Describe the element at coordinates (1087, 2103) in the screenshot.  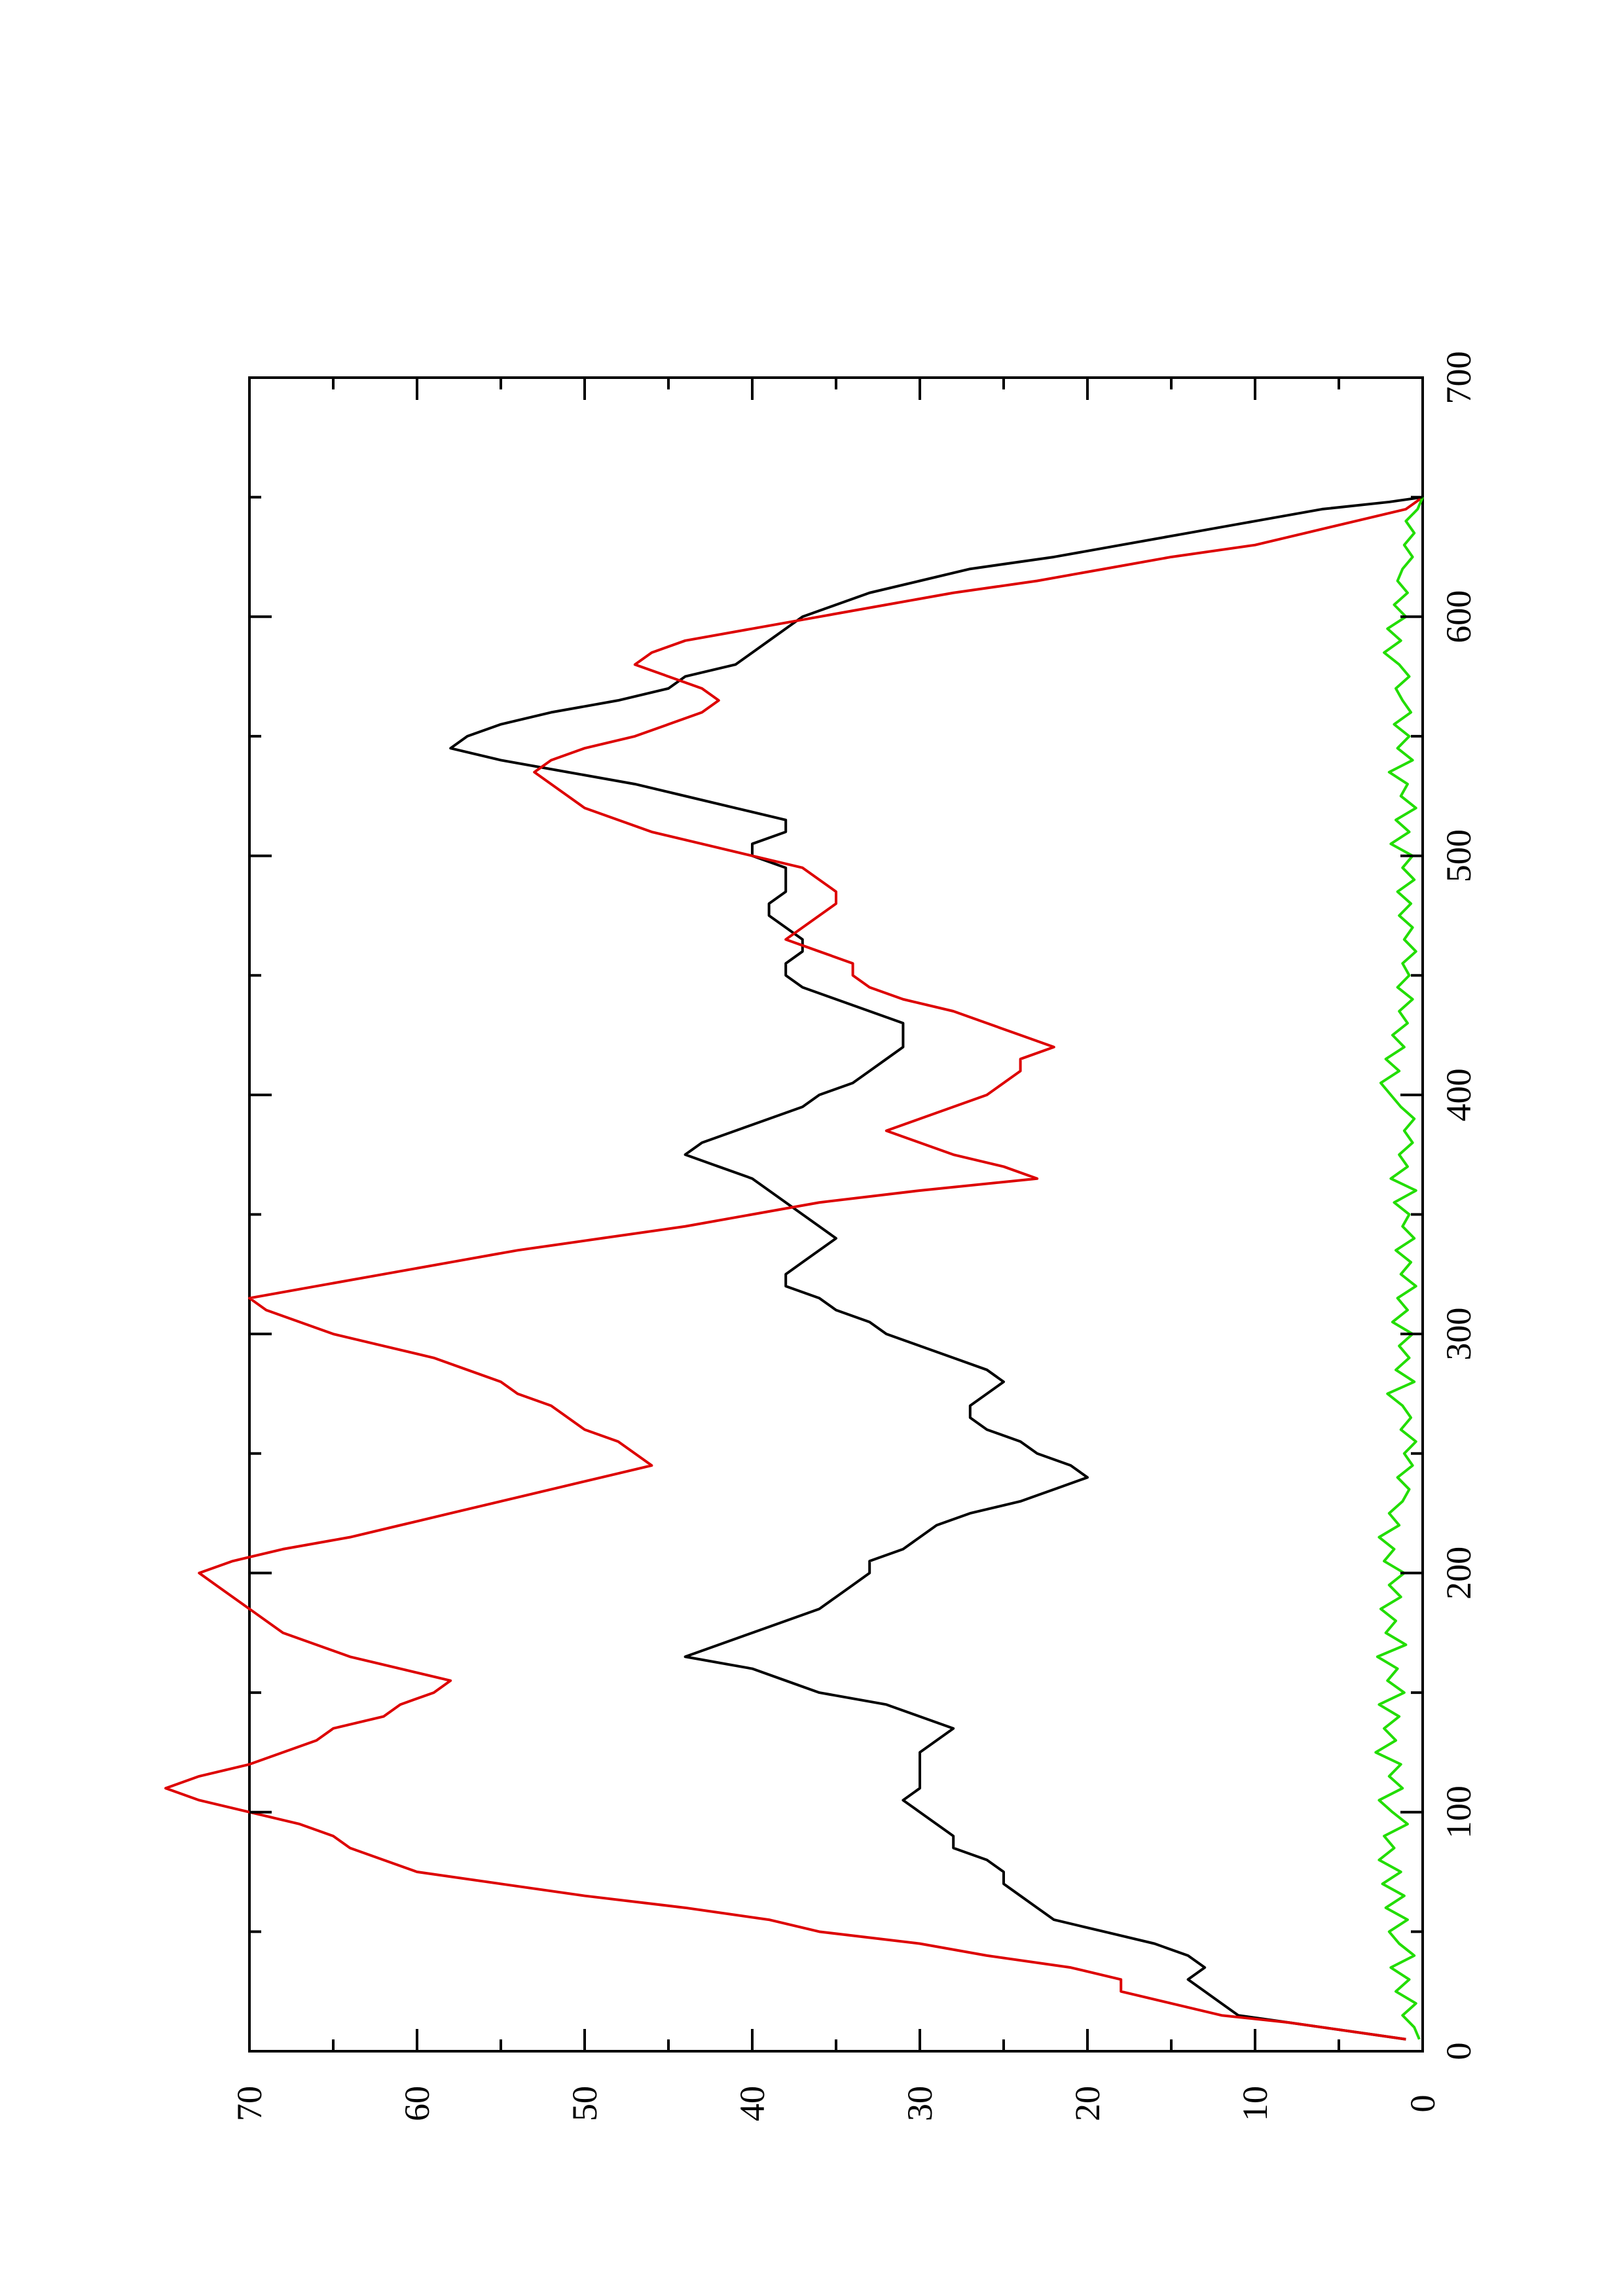
I see `y-tick-label: 20` at that location.